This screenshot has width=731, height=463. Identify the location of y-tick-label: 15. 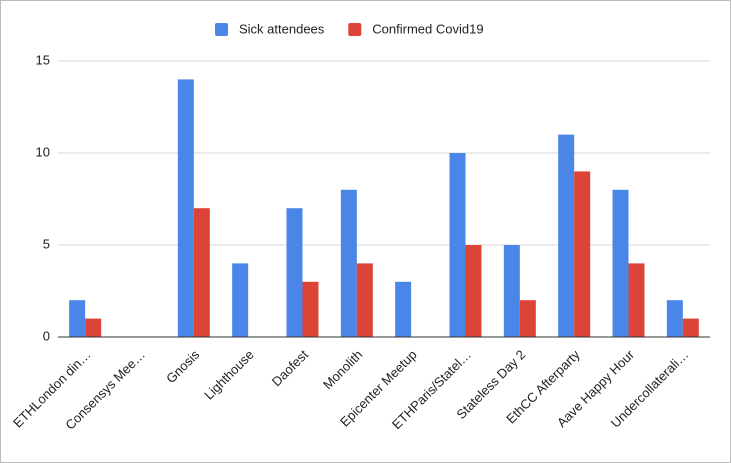
(43, 59).